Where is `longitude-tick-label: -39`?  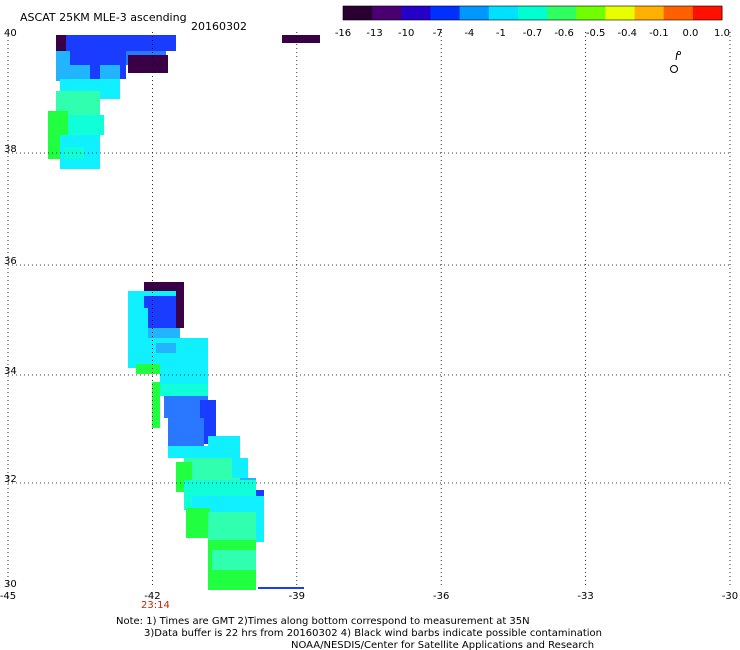 longitude-tick-label: -39 is located at coordinates (297, 596).